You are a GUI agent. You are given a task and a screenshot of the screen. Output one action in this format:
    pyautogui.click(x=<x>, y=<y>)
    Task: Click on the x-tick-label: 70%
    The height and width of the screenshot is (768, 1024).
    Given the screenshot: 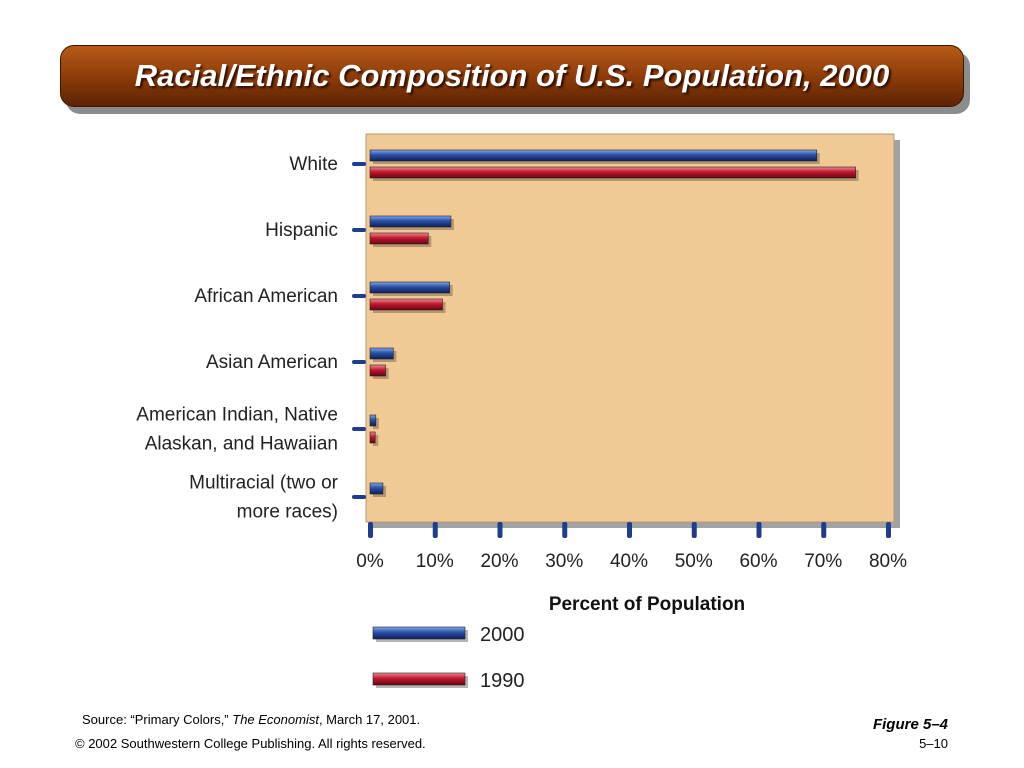 What is the action you would take?
    pyautogui.click(x=823, y=561)
    